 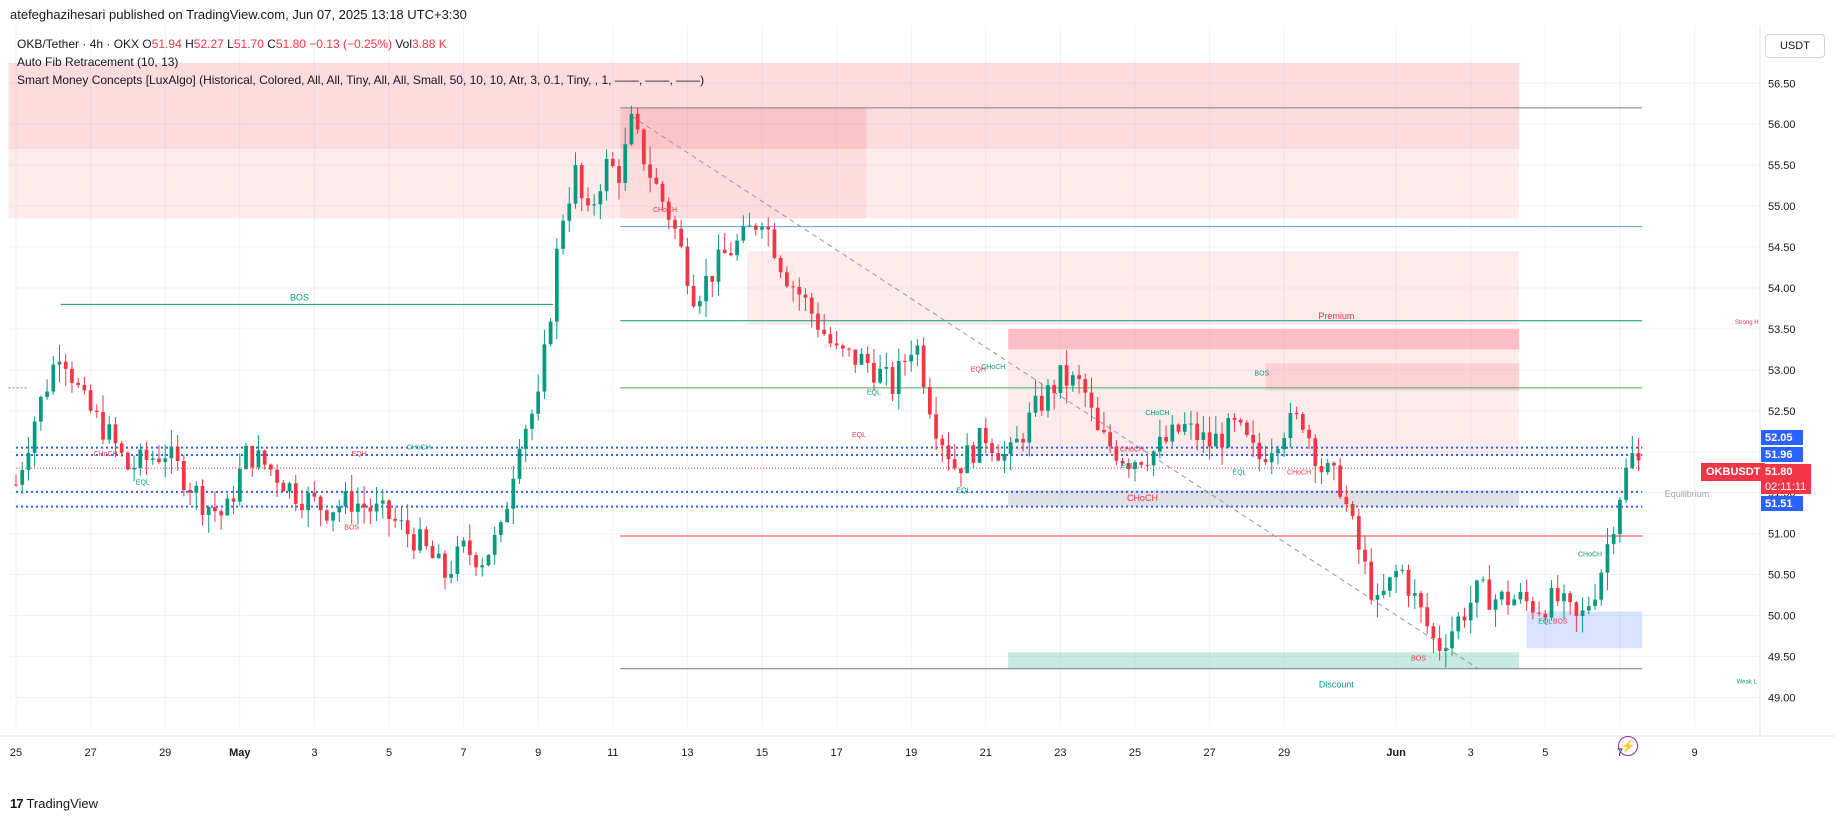 I want to click on lightning-icon: ⚡, so click(x=1628, y=746).